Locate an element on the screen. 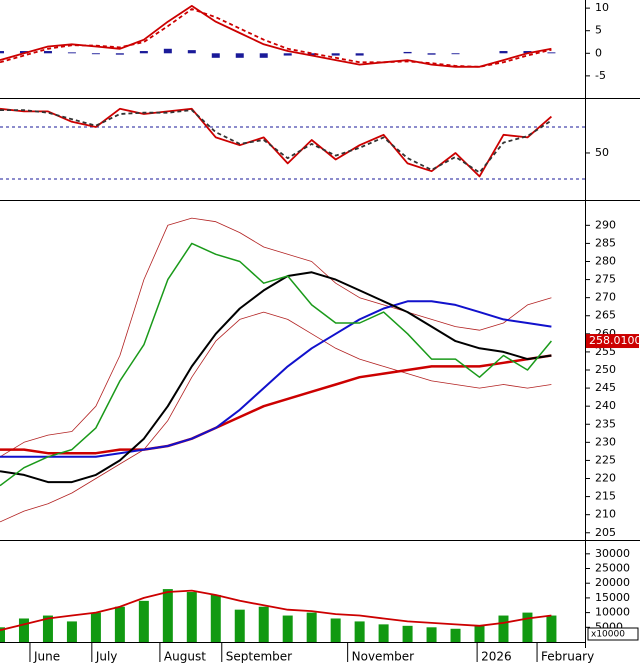  y-tick-label: 230 is located at coordinates (605, 441).